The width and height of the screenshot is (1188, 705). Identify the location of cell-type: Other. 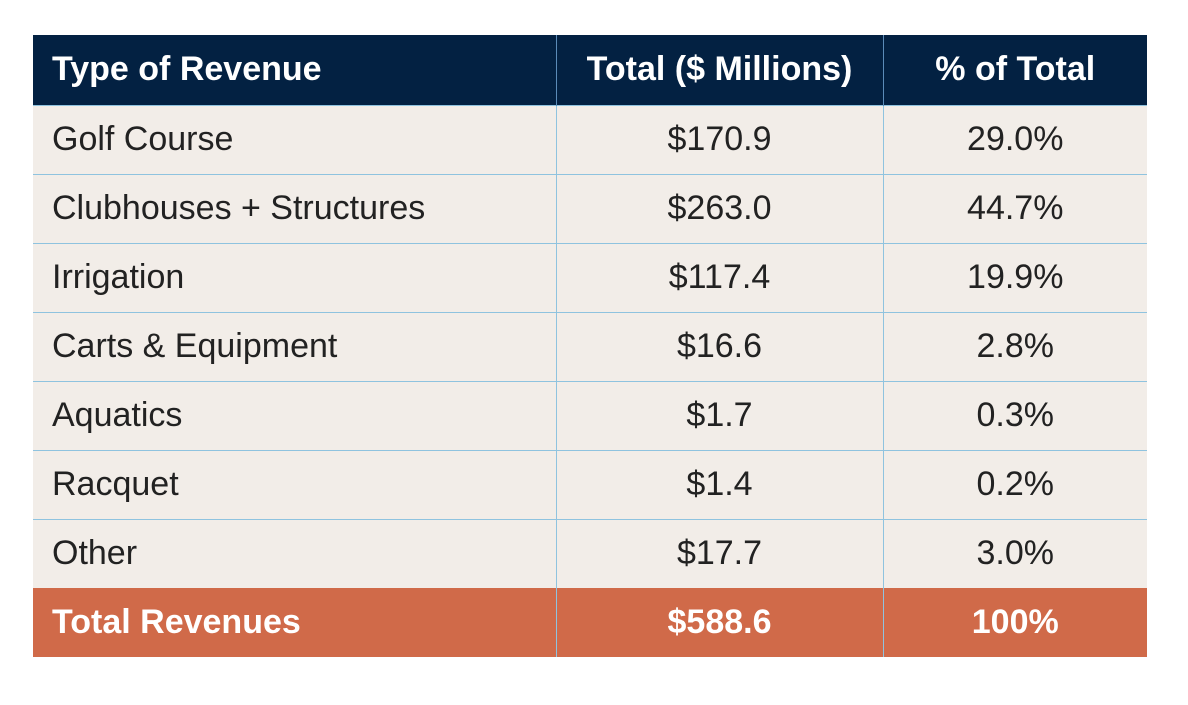
(294, 553).